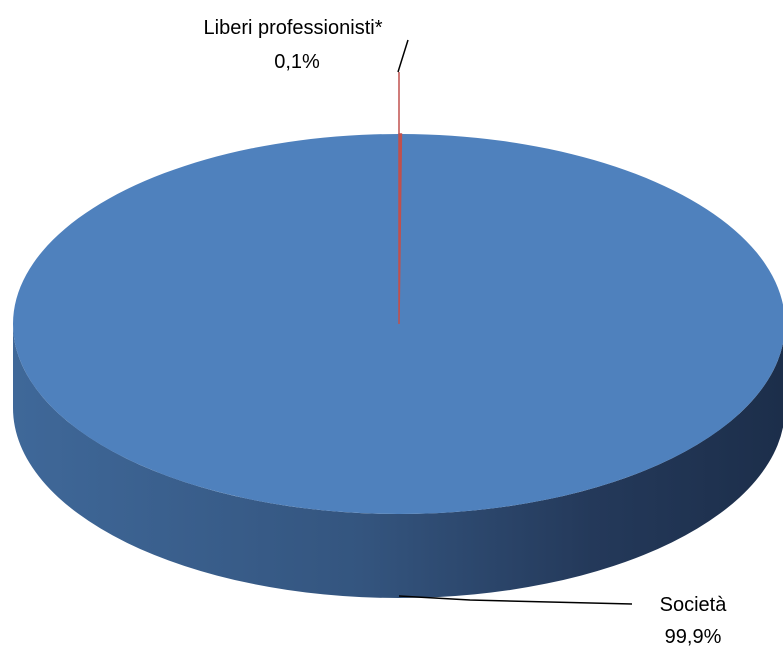  What do you see at coordinates (515, 600) in the screenshot?
I see `leader-line-societa` at bounding box center [515, 600].